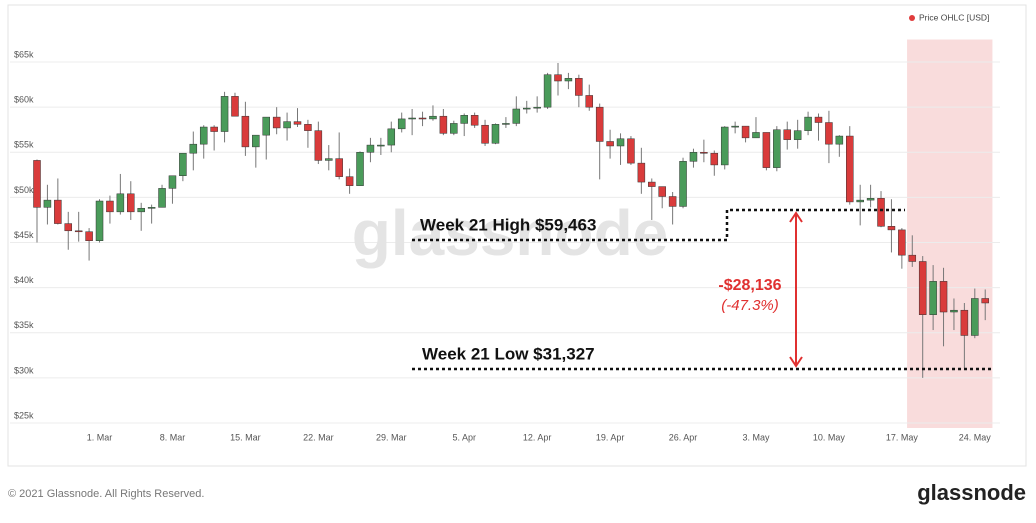 This screenshot has width=1036, height=523. Describe the element at coordinates (24, 190) in the screenshot. I see `y-tick-label: $50k` at that location.